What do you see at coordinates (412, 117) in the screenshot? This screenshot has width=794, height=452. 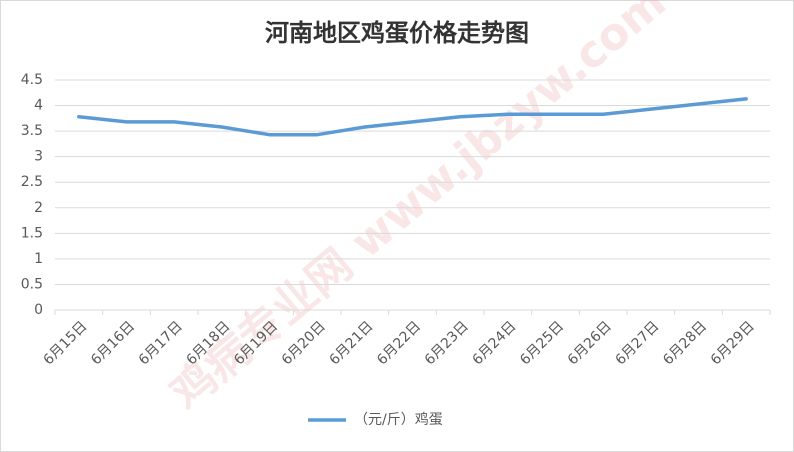 I see `series-line` at bounding box center [412, 117].